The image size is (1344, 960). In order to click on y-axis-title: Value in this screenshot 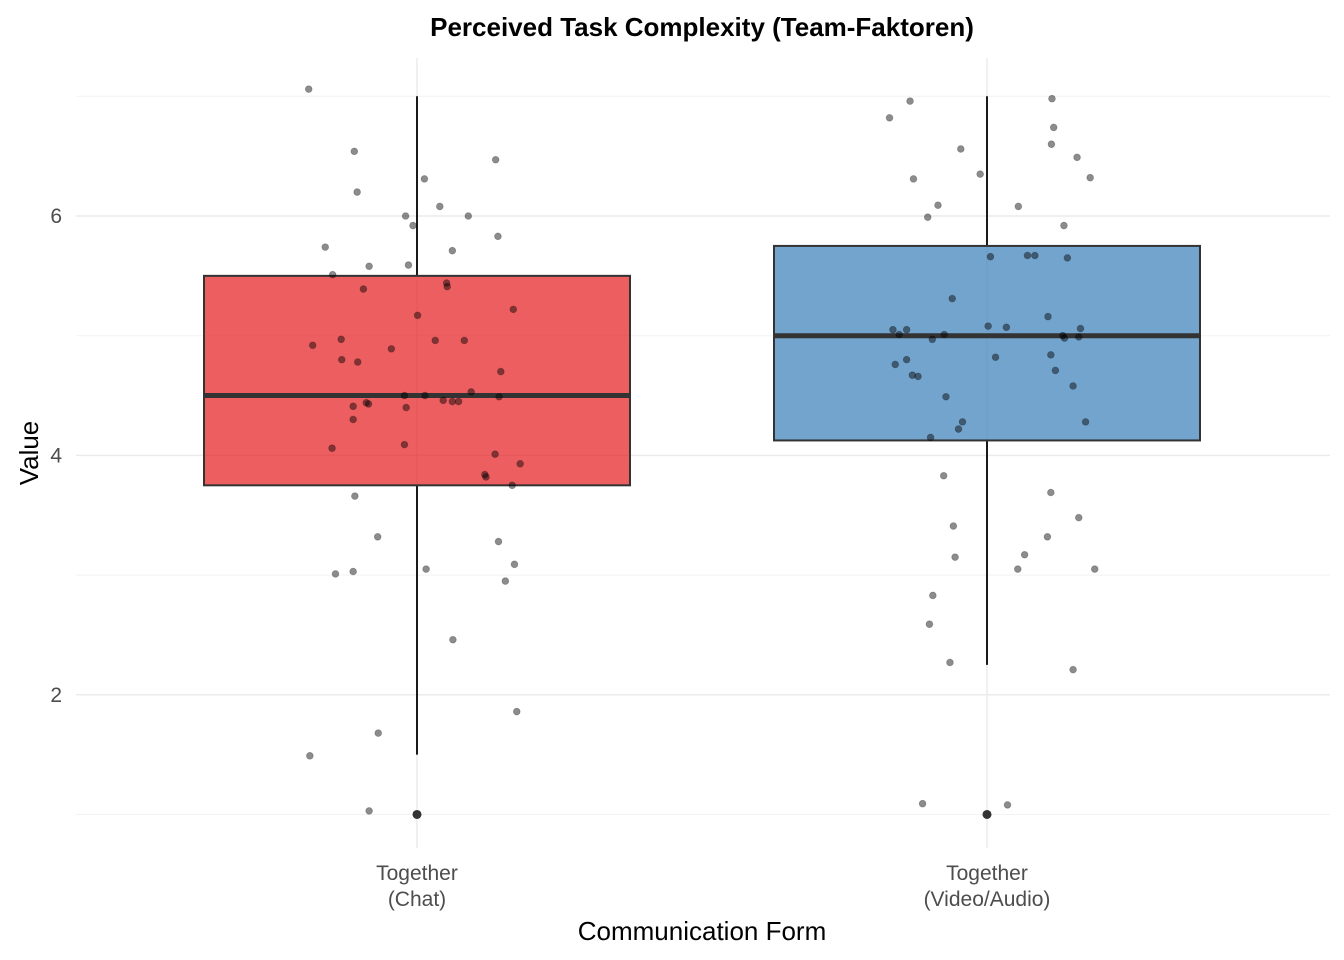, I will do `click(29, 453)`.